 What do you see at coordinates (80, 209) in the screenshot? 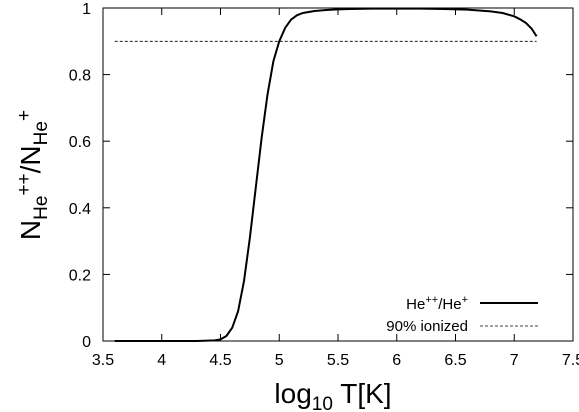
I see `y-tick-label: 0.4` at bounding box center [80, 209].